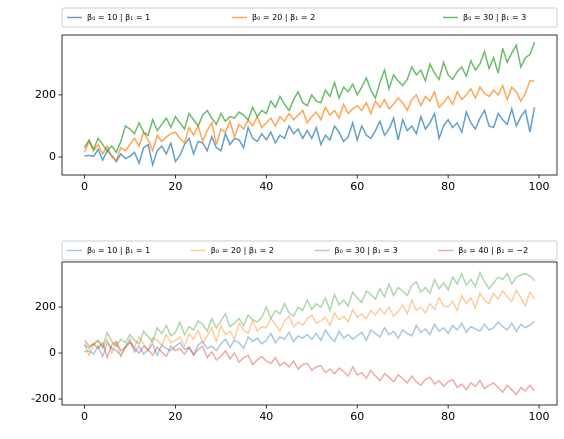 Image resolution: width=564 pixels, height=439 pixels. I want to click on legend-label: β₀ = 40 | β₁ = −2, so click(493, 250).